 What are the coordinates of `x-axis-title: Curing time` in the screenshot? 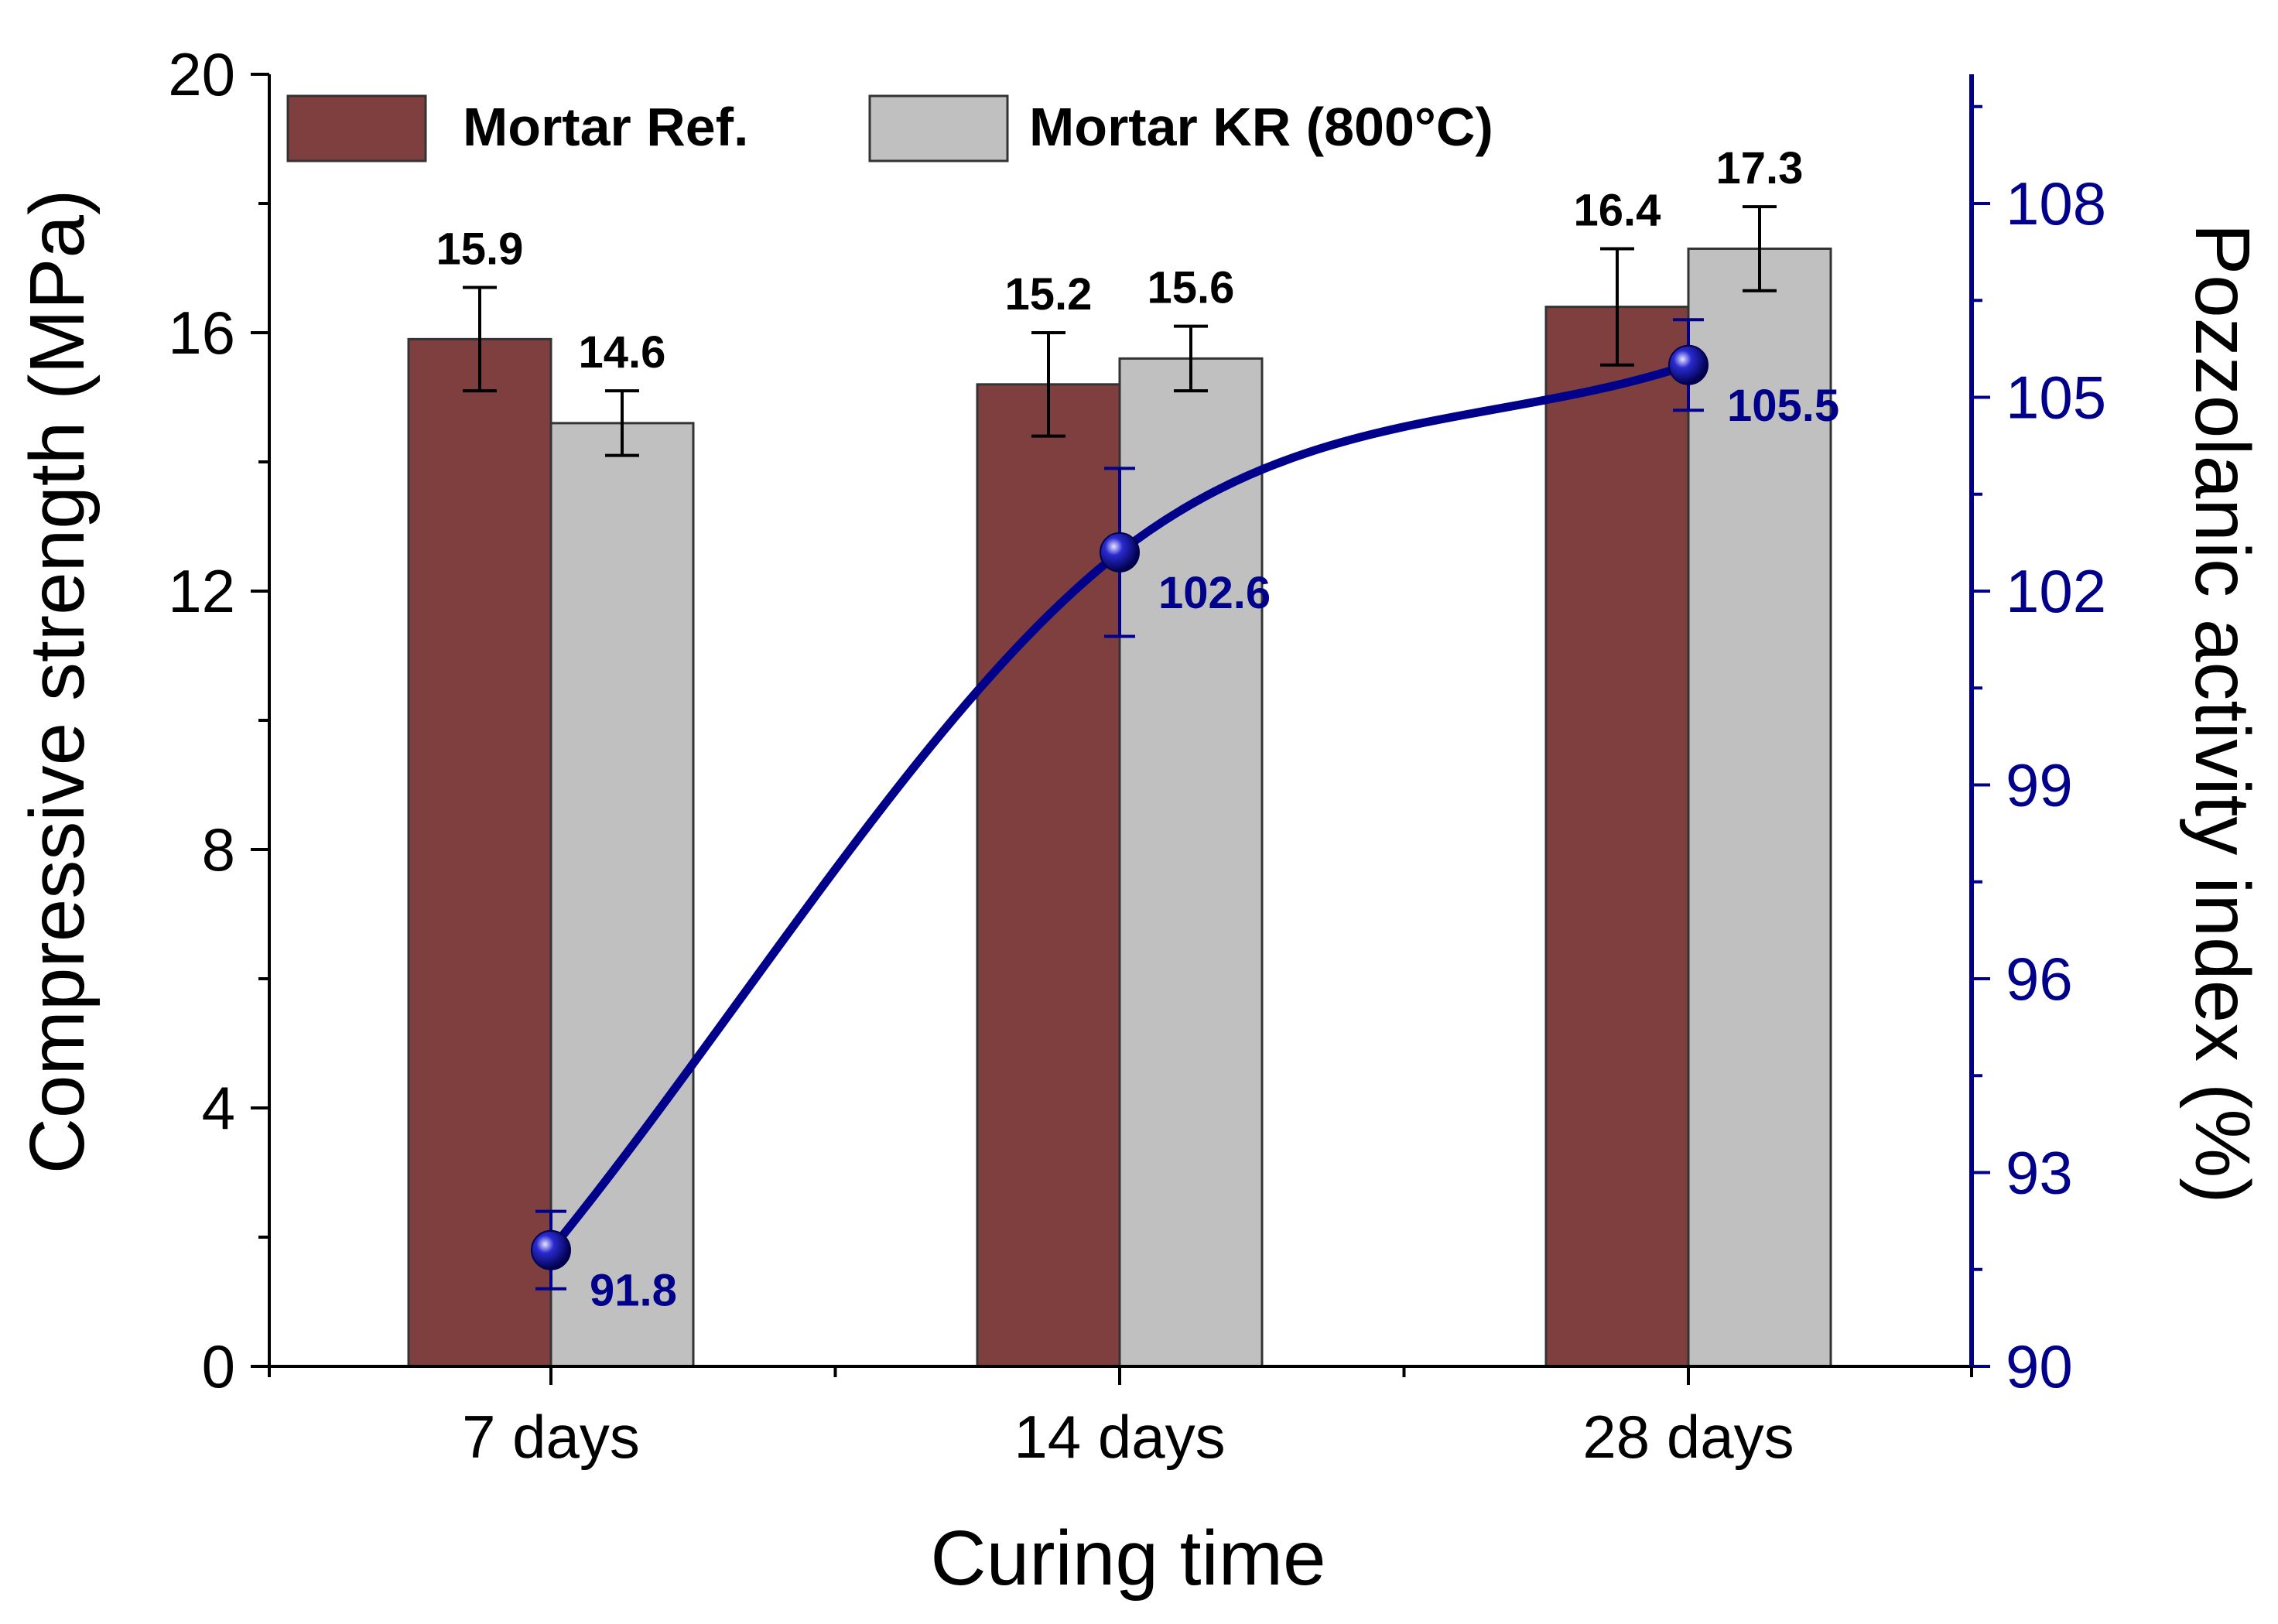 It's located at (1127, 1558).